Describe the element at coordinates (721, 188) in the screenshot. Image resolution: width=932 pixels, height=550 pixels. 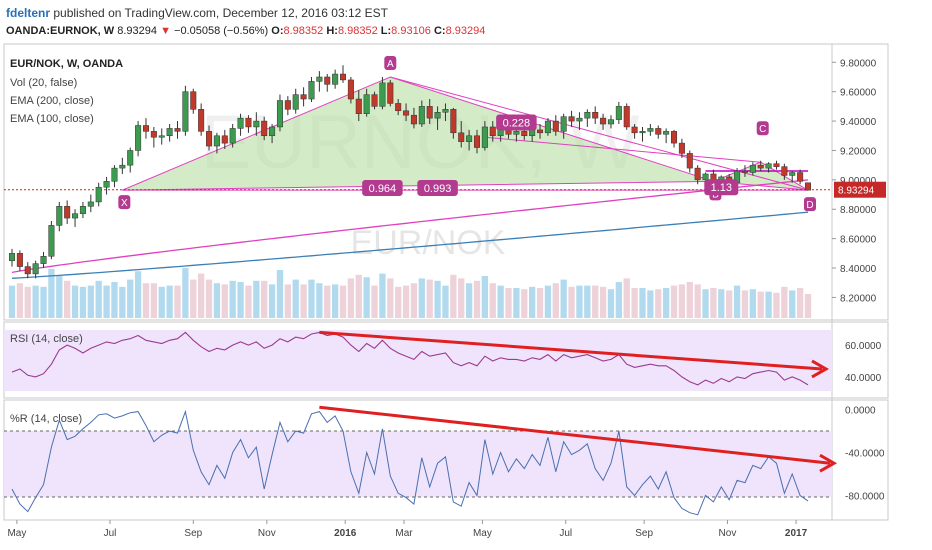
I see `ratio-label: 1.13` at that location.